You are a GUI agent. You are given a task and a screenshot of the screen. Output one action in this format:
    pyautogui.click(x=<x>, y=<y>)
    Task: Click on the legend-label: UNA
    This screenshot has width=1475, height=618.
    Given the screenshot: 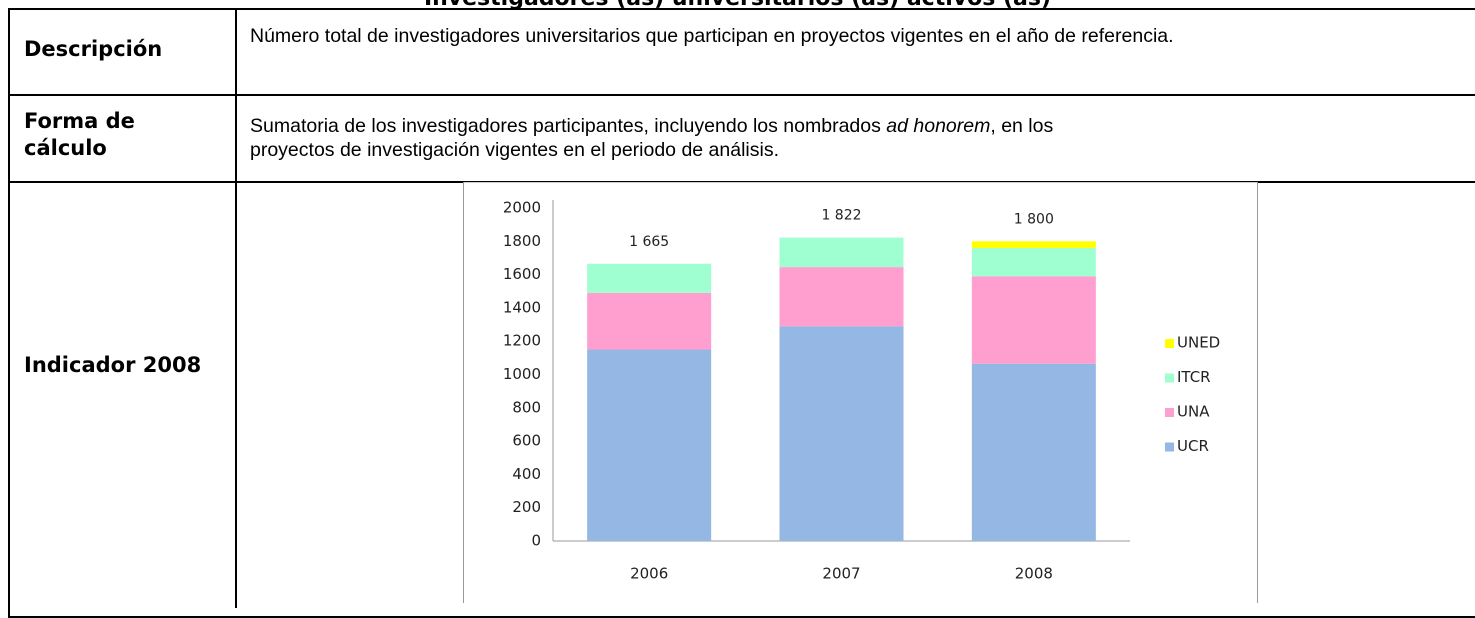 What is the action you would take?
    pyautogui.click(x=1193, y=412)
    